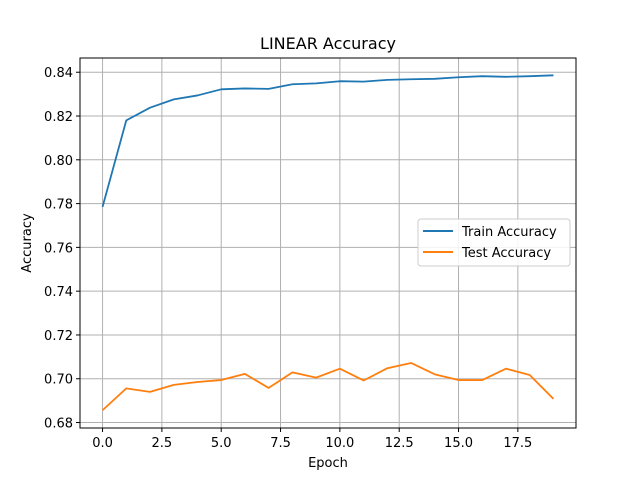 This screenshot has width=640, height=480. Describe the element at coordinates (58, 73) in the screenshot. I see `y-tick-label: 0.84` at that location.